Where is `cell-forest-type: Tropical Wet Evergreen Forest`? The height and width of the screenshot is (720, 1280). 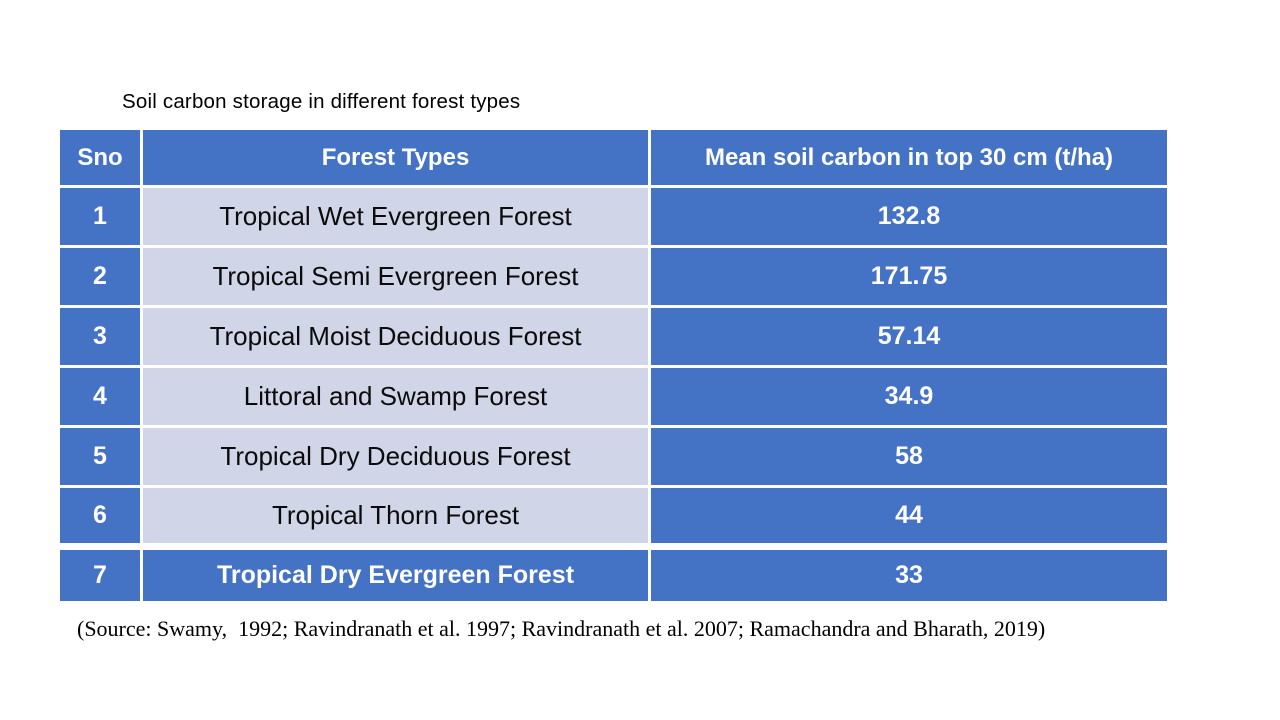
cell-forest-type: Tropical Wet Evergreen Forest is located at coordinates (395, 216).